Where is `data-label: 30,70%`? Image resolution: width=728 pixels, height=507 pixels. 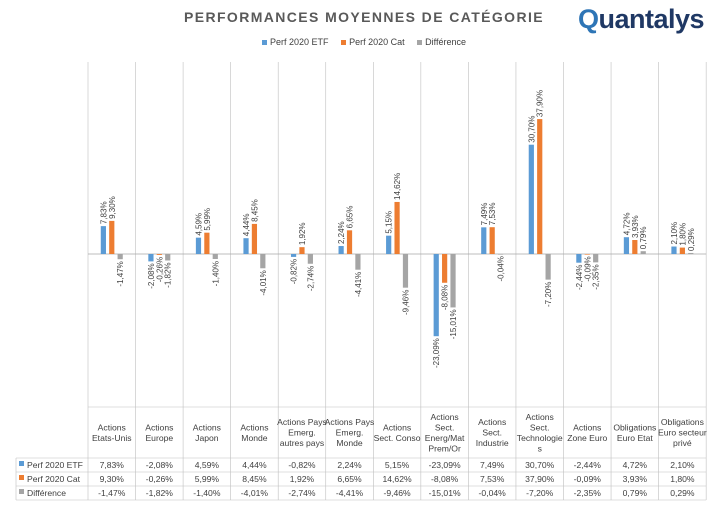
data-label: 30,70% is located at coordinates (531, 129).